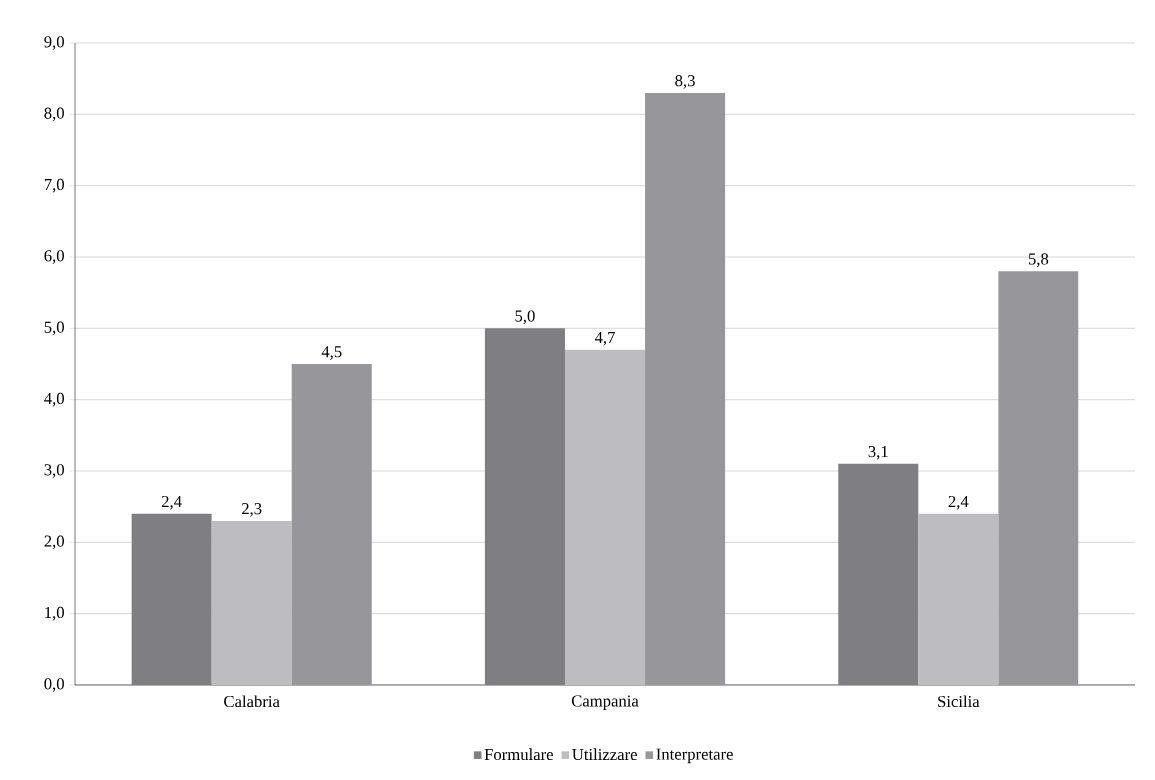 Image resolution: width=1155 pixels, height=780 pixels. What do you see at coordinates (604, 754) in the screenshot?
I see `legend-label: Utilizzare` at bounding box center [604, 754].